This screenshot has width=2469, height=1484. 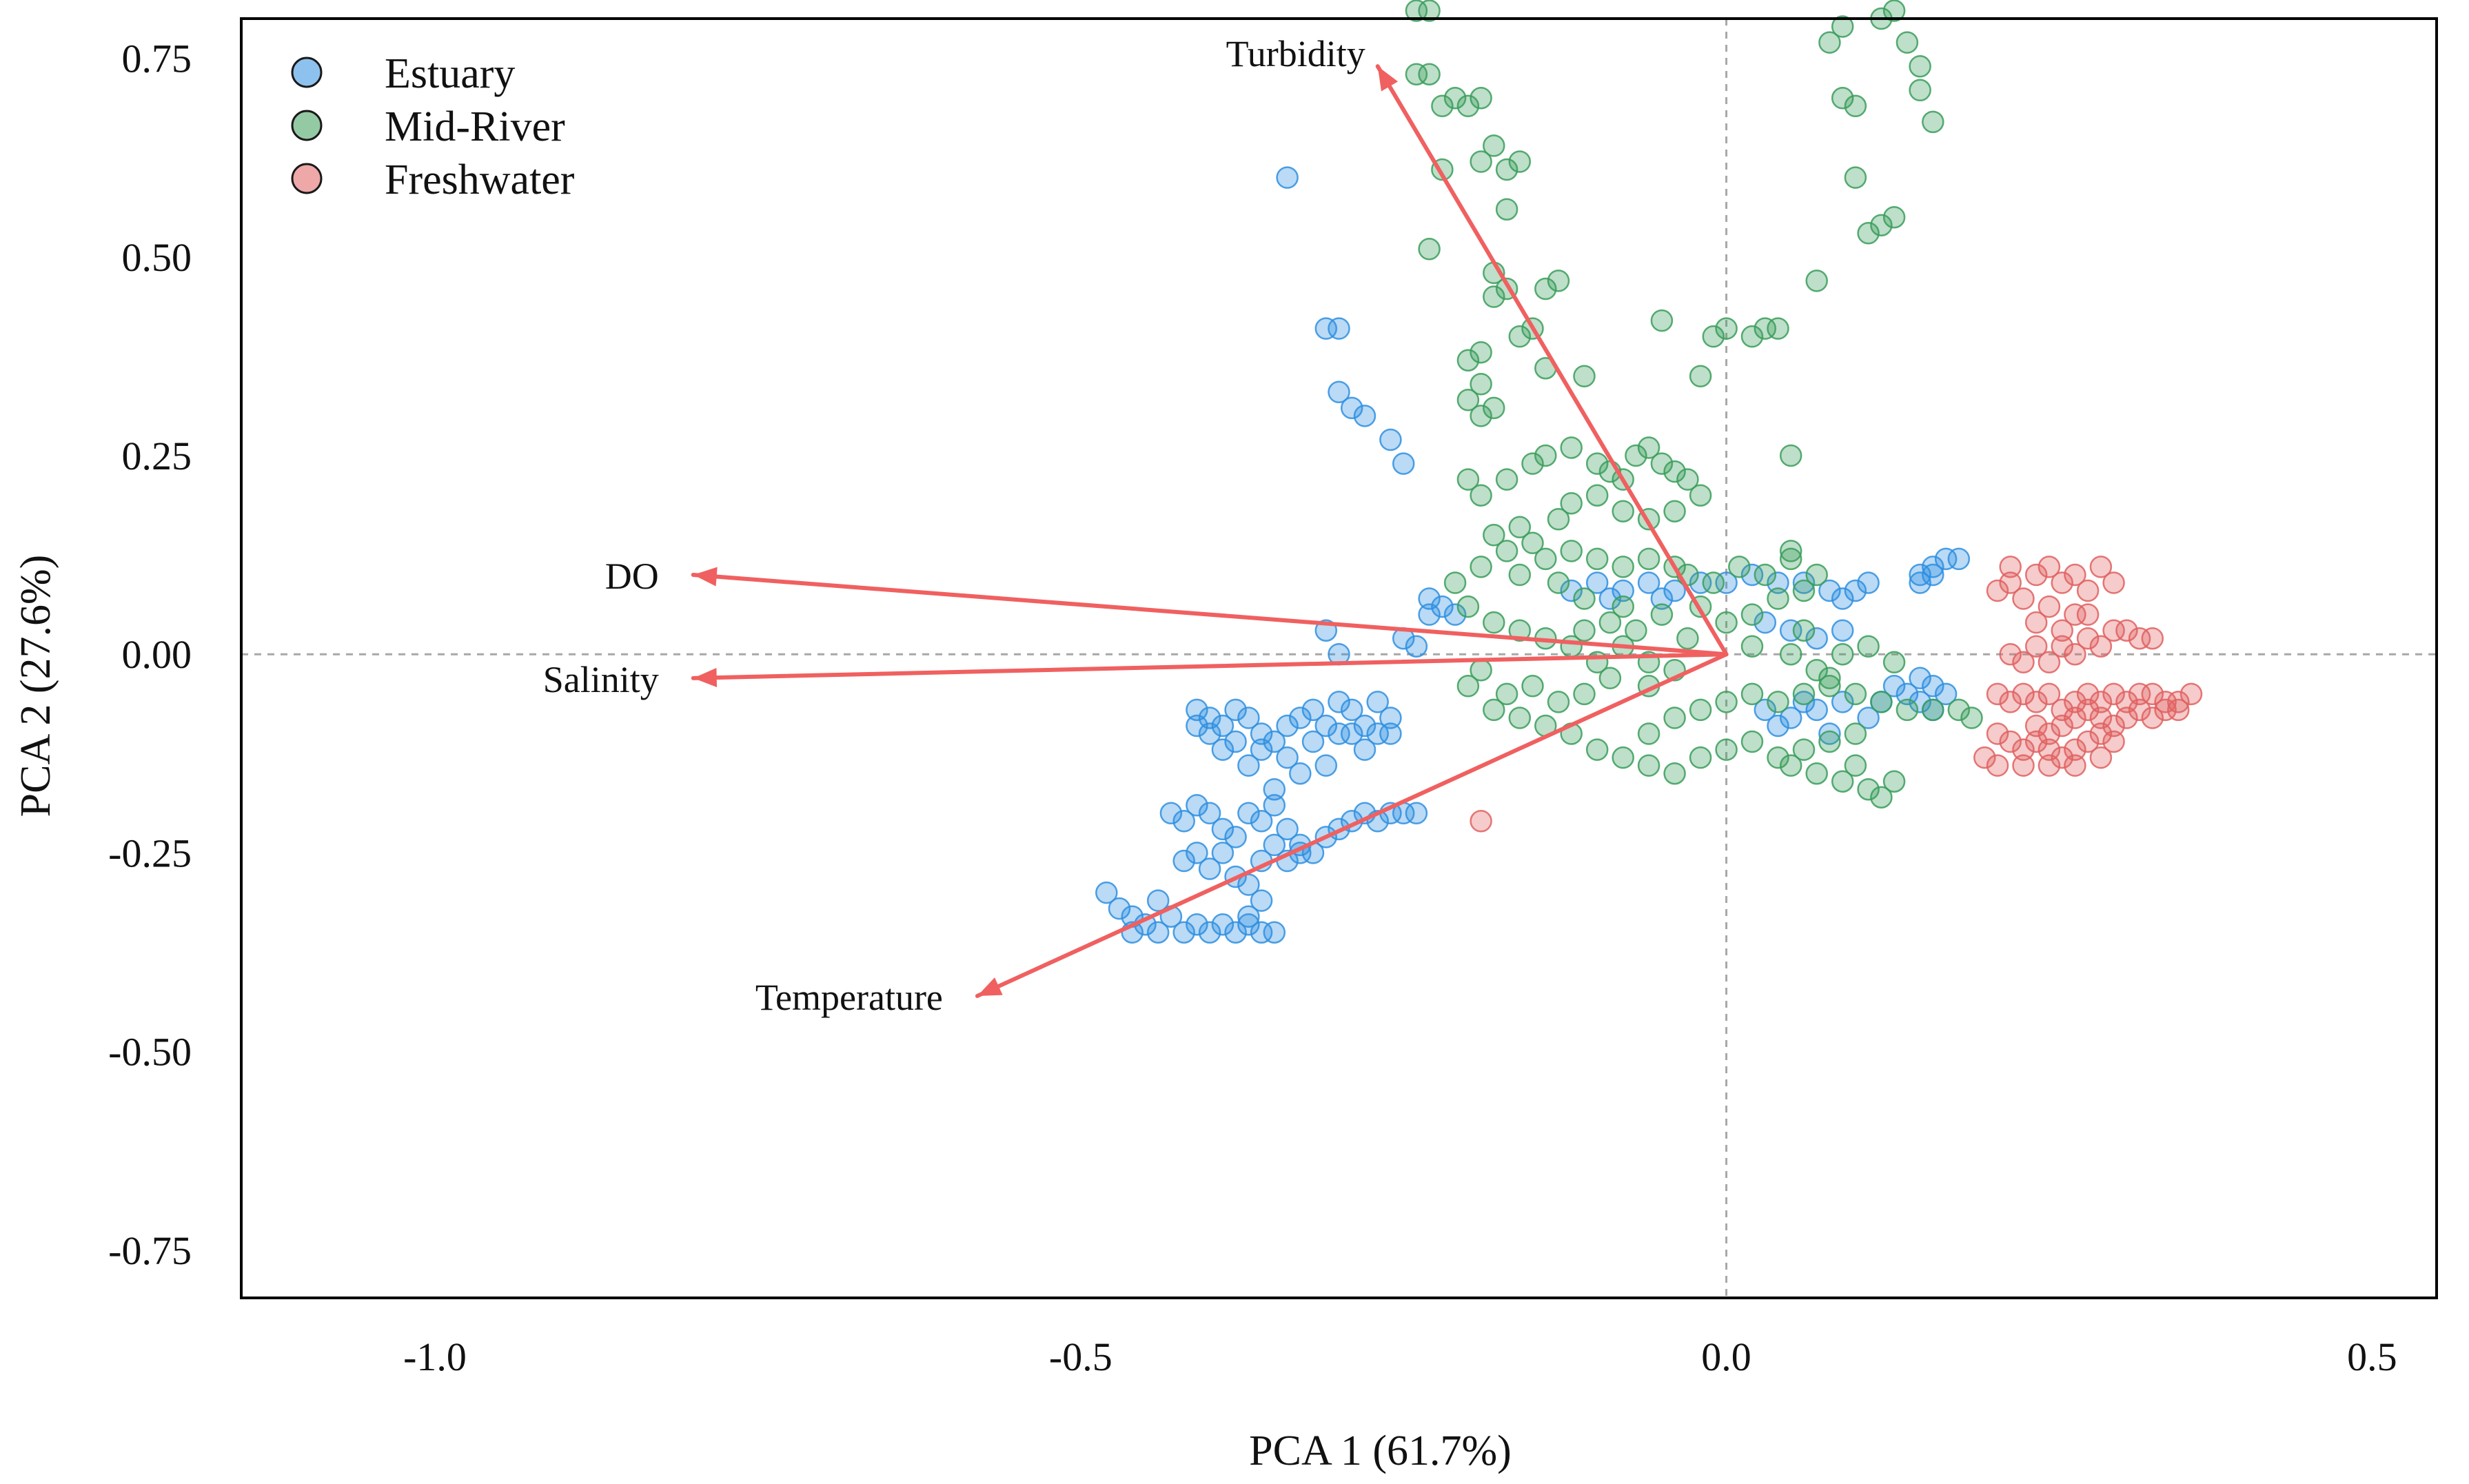 What do you see at coordinates (990, 986) in the screenshot?
I see `vector-arrowhead-temperature` at bounding box center [990, 986].